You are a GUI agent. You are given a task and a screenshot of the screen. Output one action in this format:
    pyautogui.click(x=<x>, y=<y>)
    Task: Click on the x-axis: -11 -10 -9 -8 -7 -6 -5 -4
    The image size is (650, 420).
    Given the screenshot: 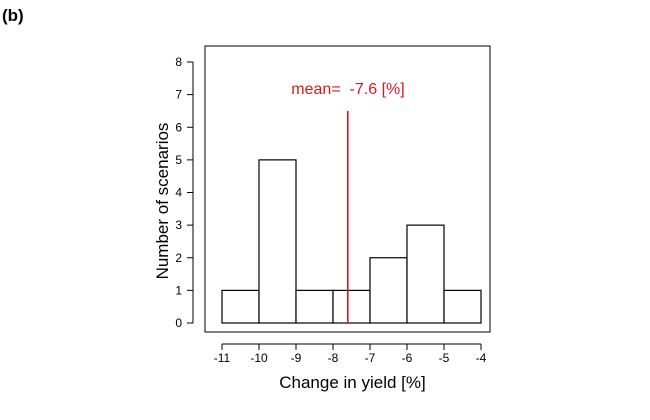 What is the action you would take?
    pyautogui.click(x=350, y=354)
    